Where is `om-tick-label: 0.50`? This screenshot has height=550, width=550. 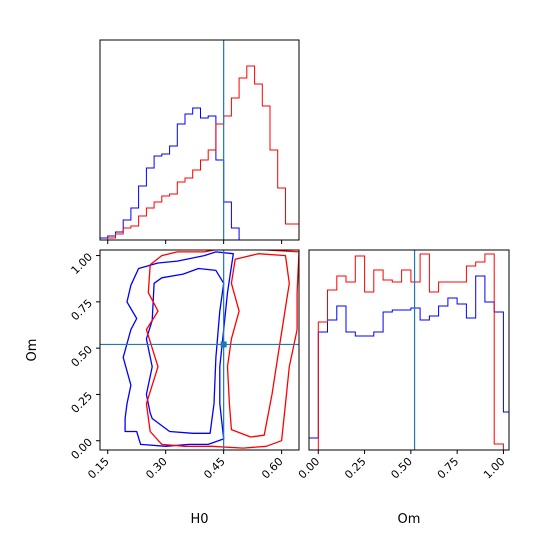 om-tick-label: 0.50 is located at coordinates (401, 468).